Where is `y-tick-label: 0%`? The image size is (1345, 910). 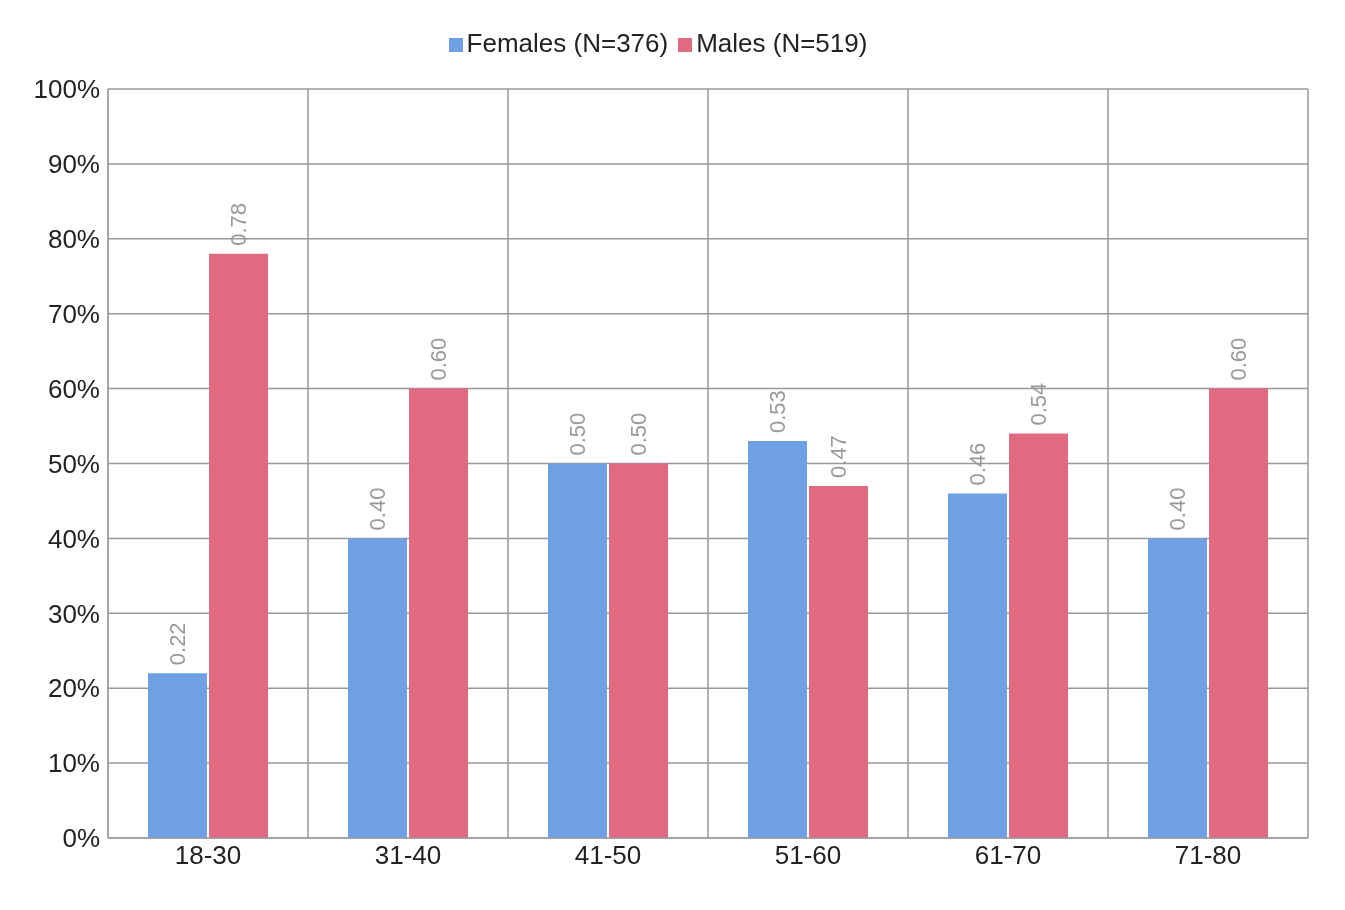 y-tick-label: 0% is located at coordinates (81, 838).